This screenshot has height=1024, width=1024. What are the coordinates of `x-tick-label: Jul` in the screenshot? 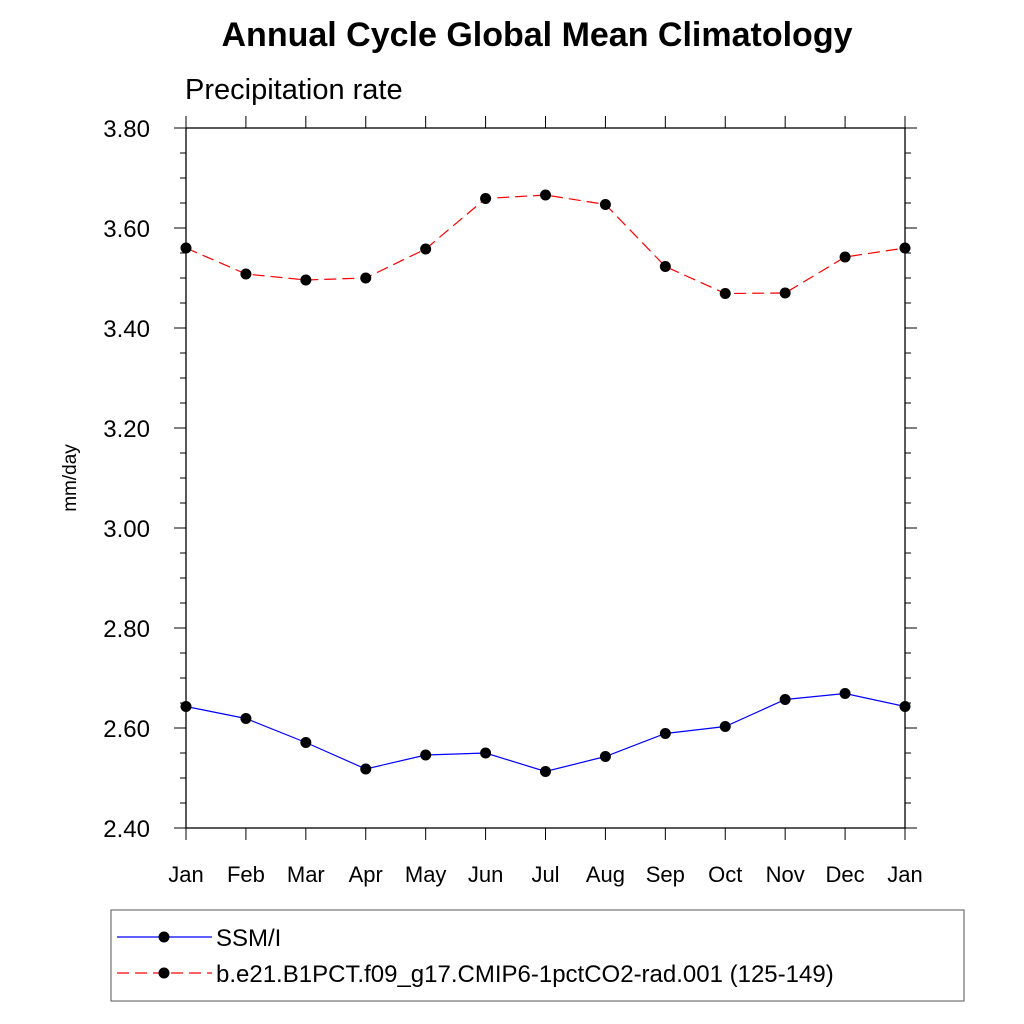 It's located at (545, 874).